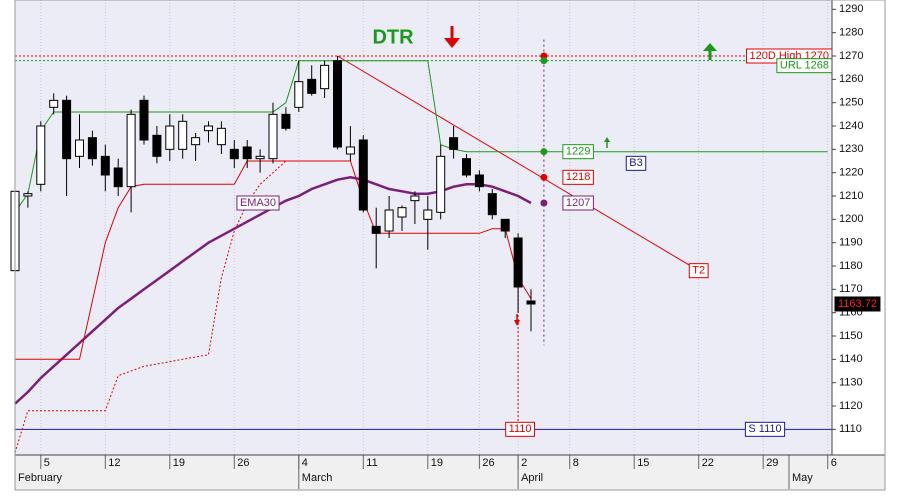  I want to click on marker-label-box, so click(578, 177).